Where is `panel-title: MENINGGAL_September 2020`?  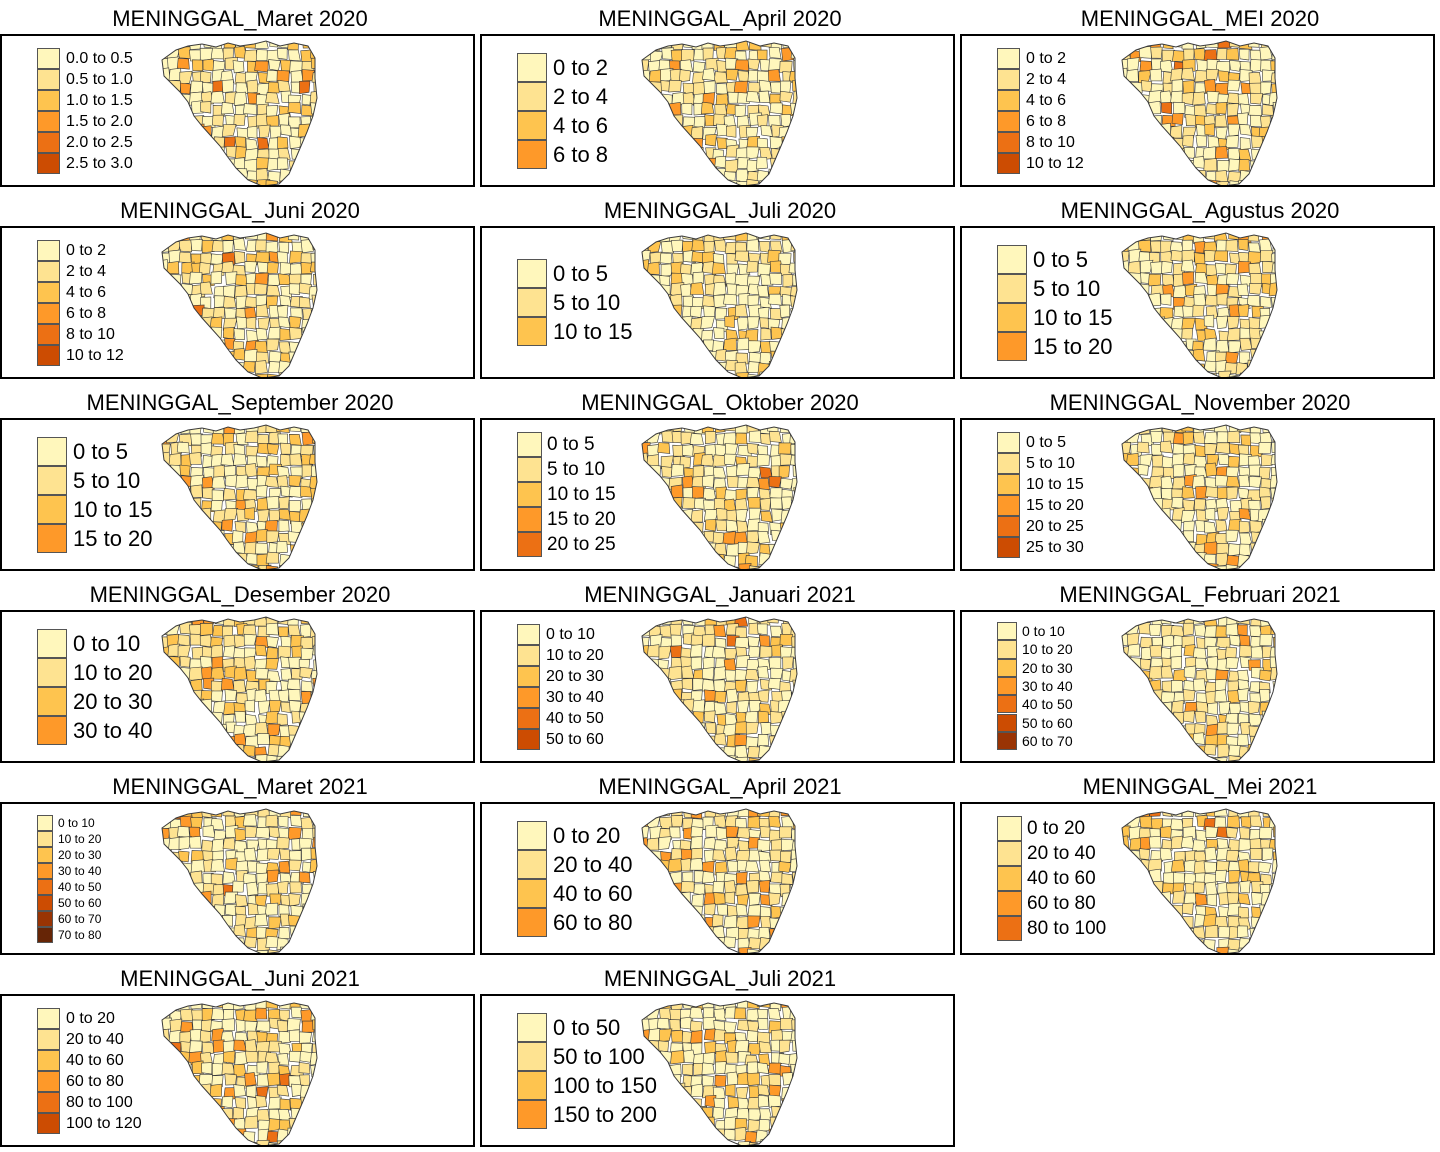 panel-title: MENINGGAL_September 2020 is located at coordinates (240, 402).